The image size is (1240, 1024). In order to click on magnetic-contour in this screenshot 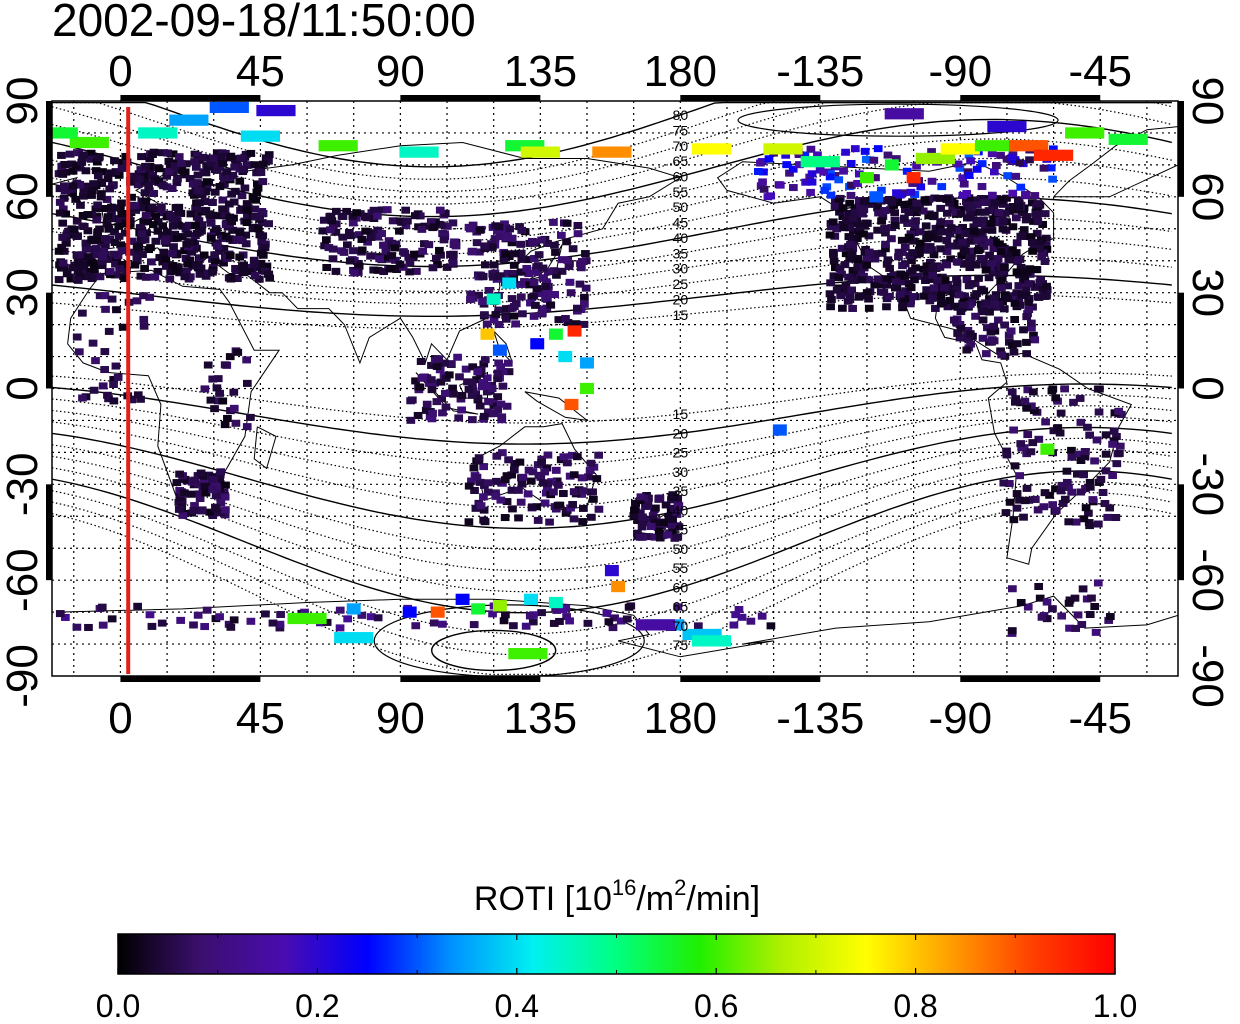, I will do `click(612, 280)`.